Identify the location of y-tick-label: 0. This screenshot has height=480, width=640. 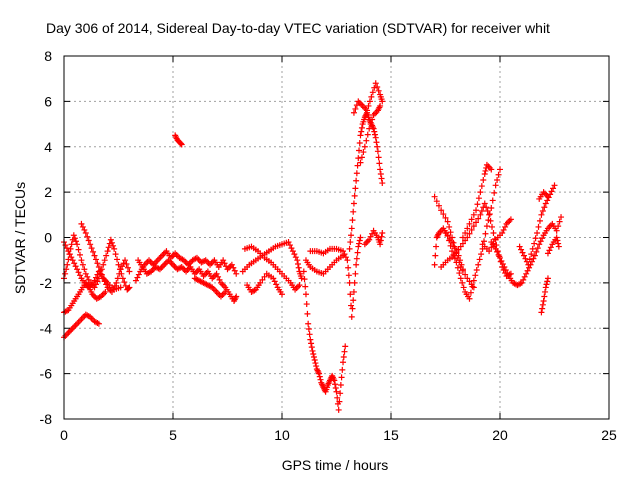
(48, 238).